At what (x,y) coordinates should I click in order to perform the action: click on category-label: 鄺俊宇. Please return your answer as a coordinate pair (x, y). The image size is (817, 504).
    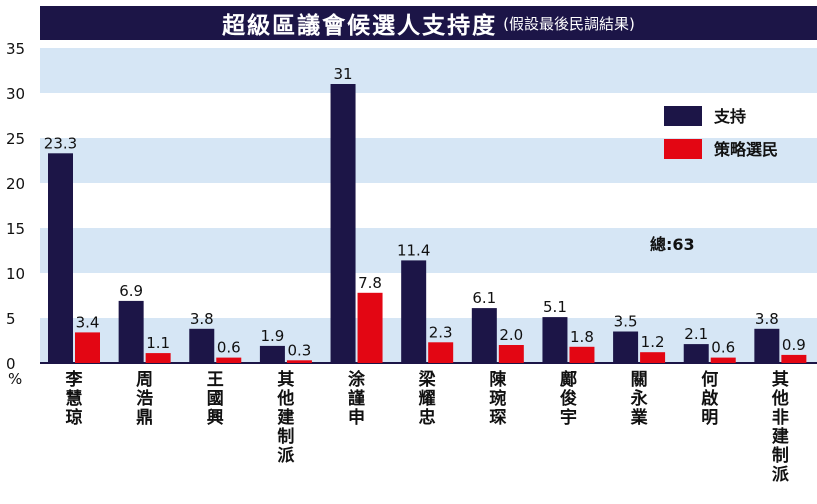
    Looking at the image, I should click on (568, 398).